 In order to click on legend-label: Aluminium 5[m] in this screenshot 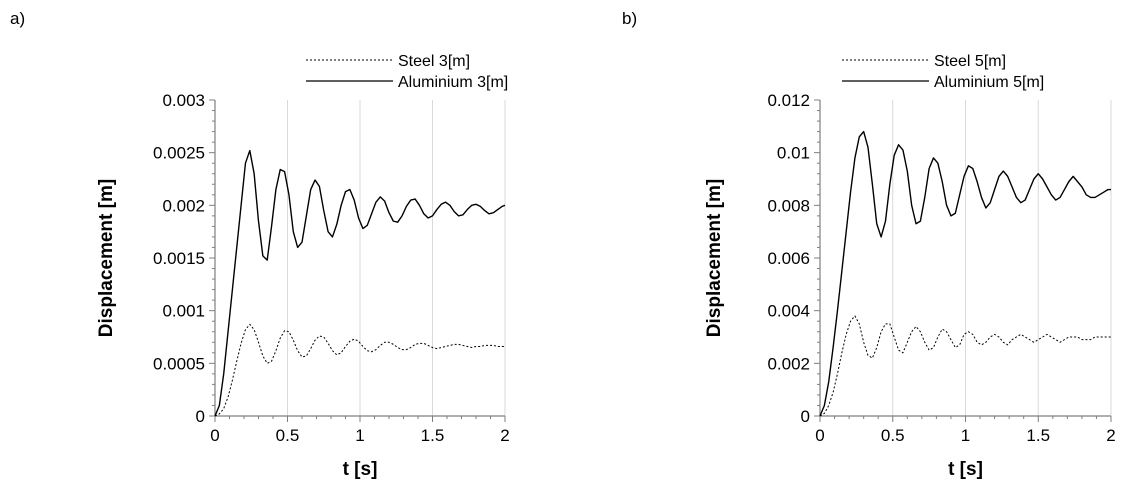, I will do `click(989, 82)`.